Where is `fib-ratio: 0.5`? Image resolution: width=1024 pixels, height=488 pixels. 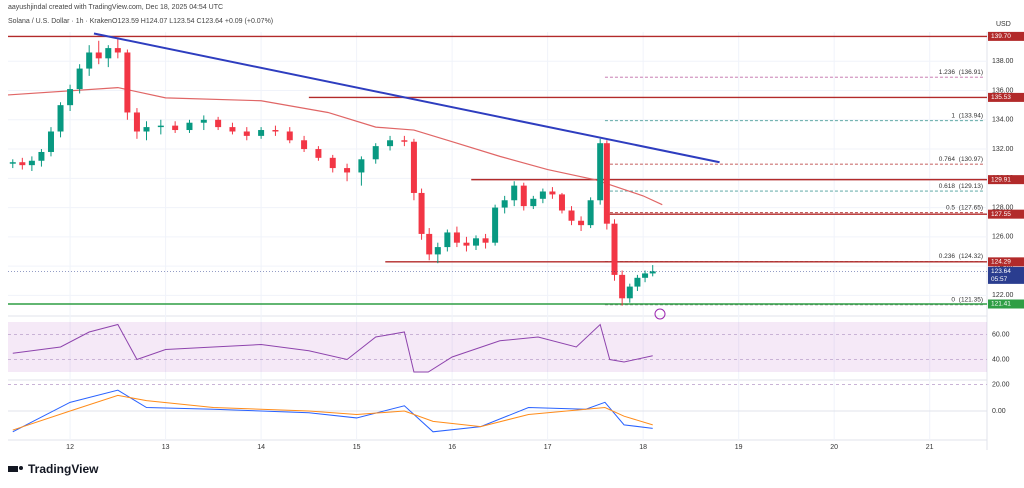
fib-ratio: 0.5 is located at coordinates (950, 207).